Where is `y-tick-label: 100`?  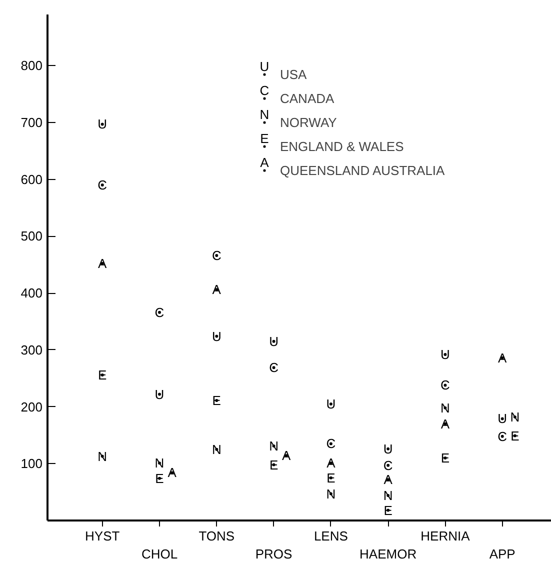 y-tick-label: 100 is located at coordinates (31, 464).